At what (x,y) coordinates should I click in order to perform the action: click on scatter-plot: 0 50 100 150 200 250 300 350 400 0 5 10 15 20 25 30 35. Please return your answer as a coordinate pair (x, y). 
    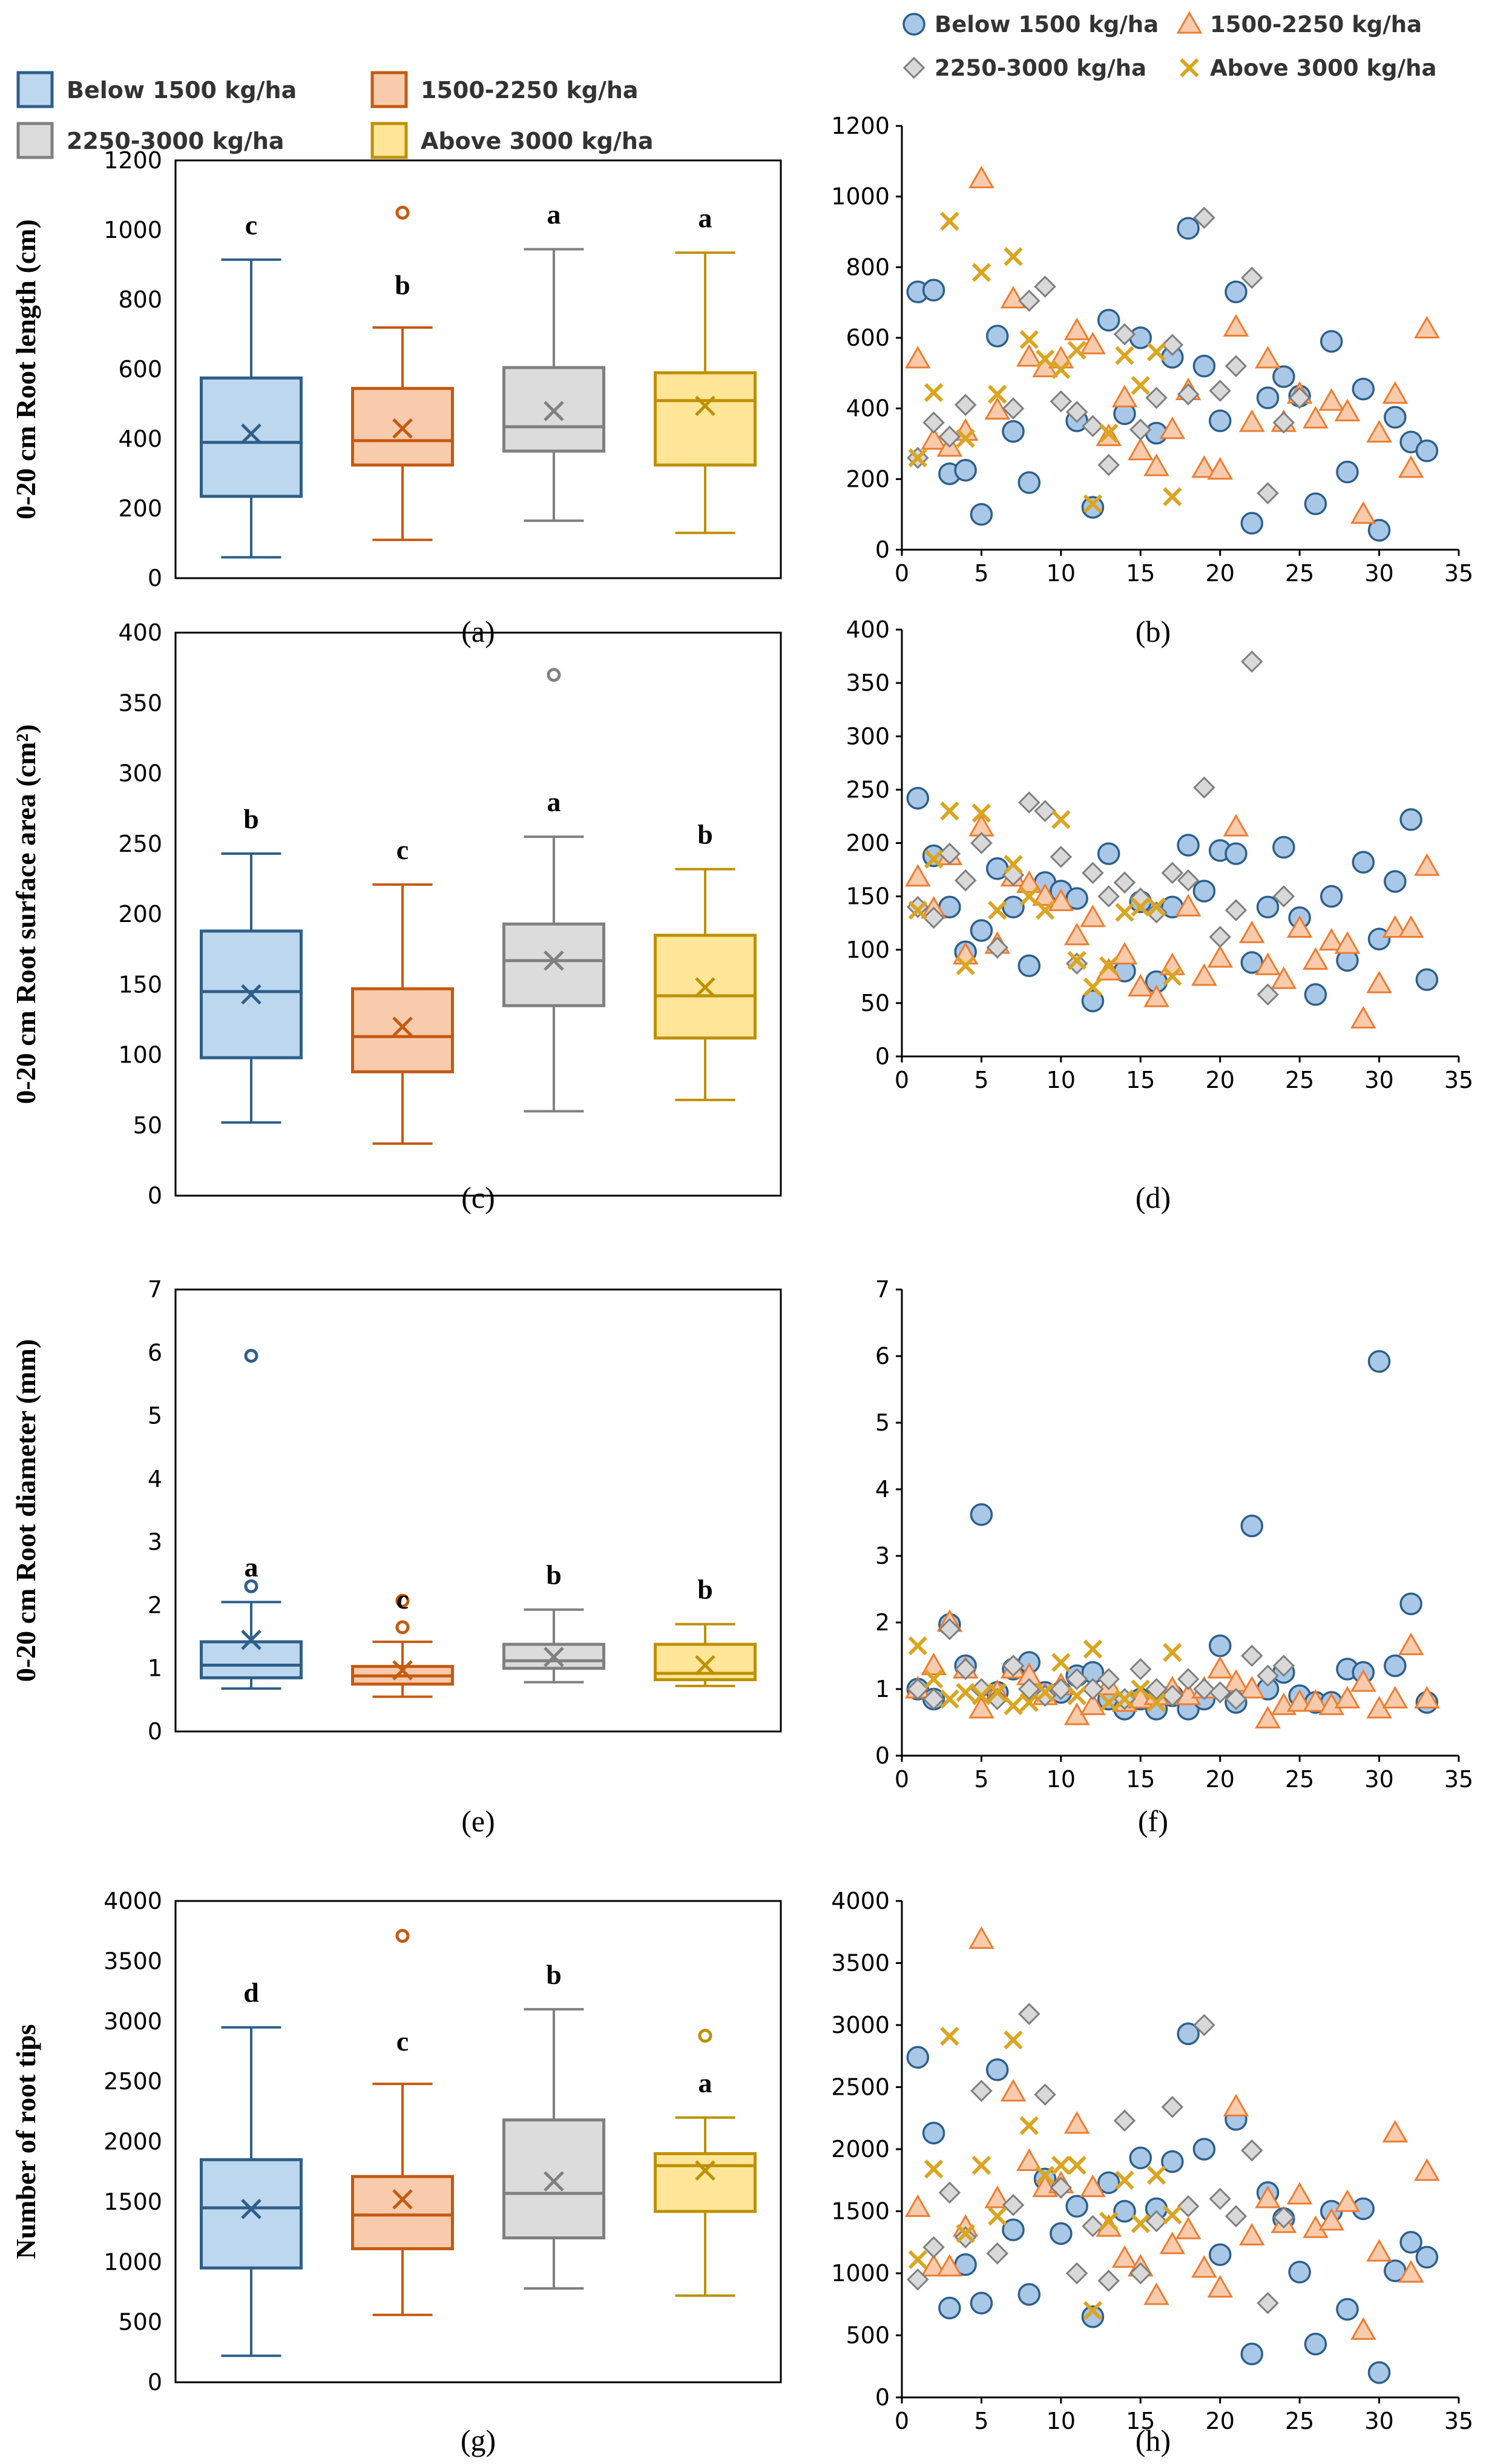
    Looking at the image, I should click on (1159, 854).